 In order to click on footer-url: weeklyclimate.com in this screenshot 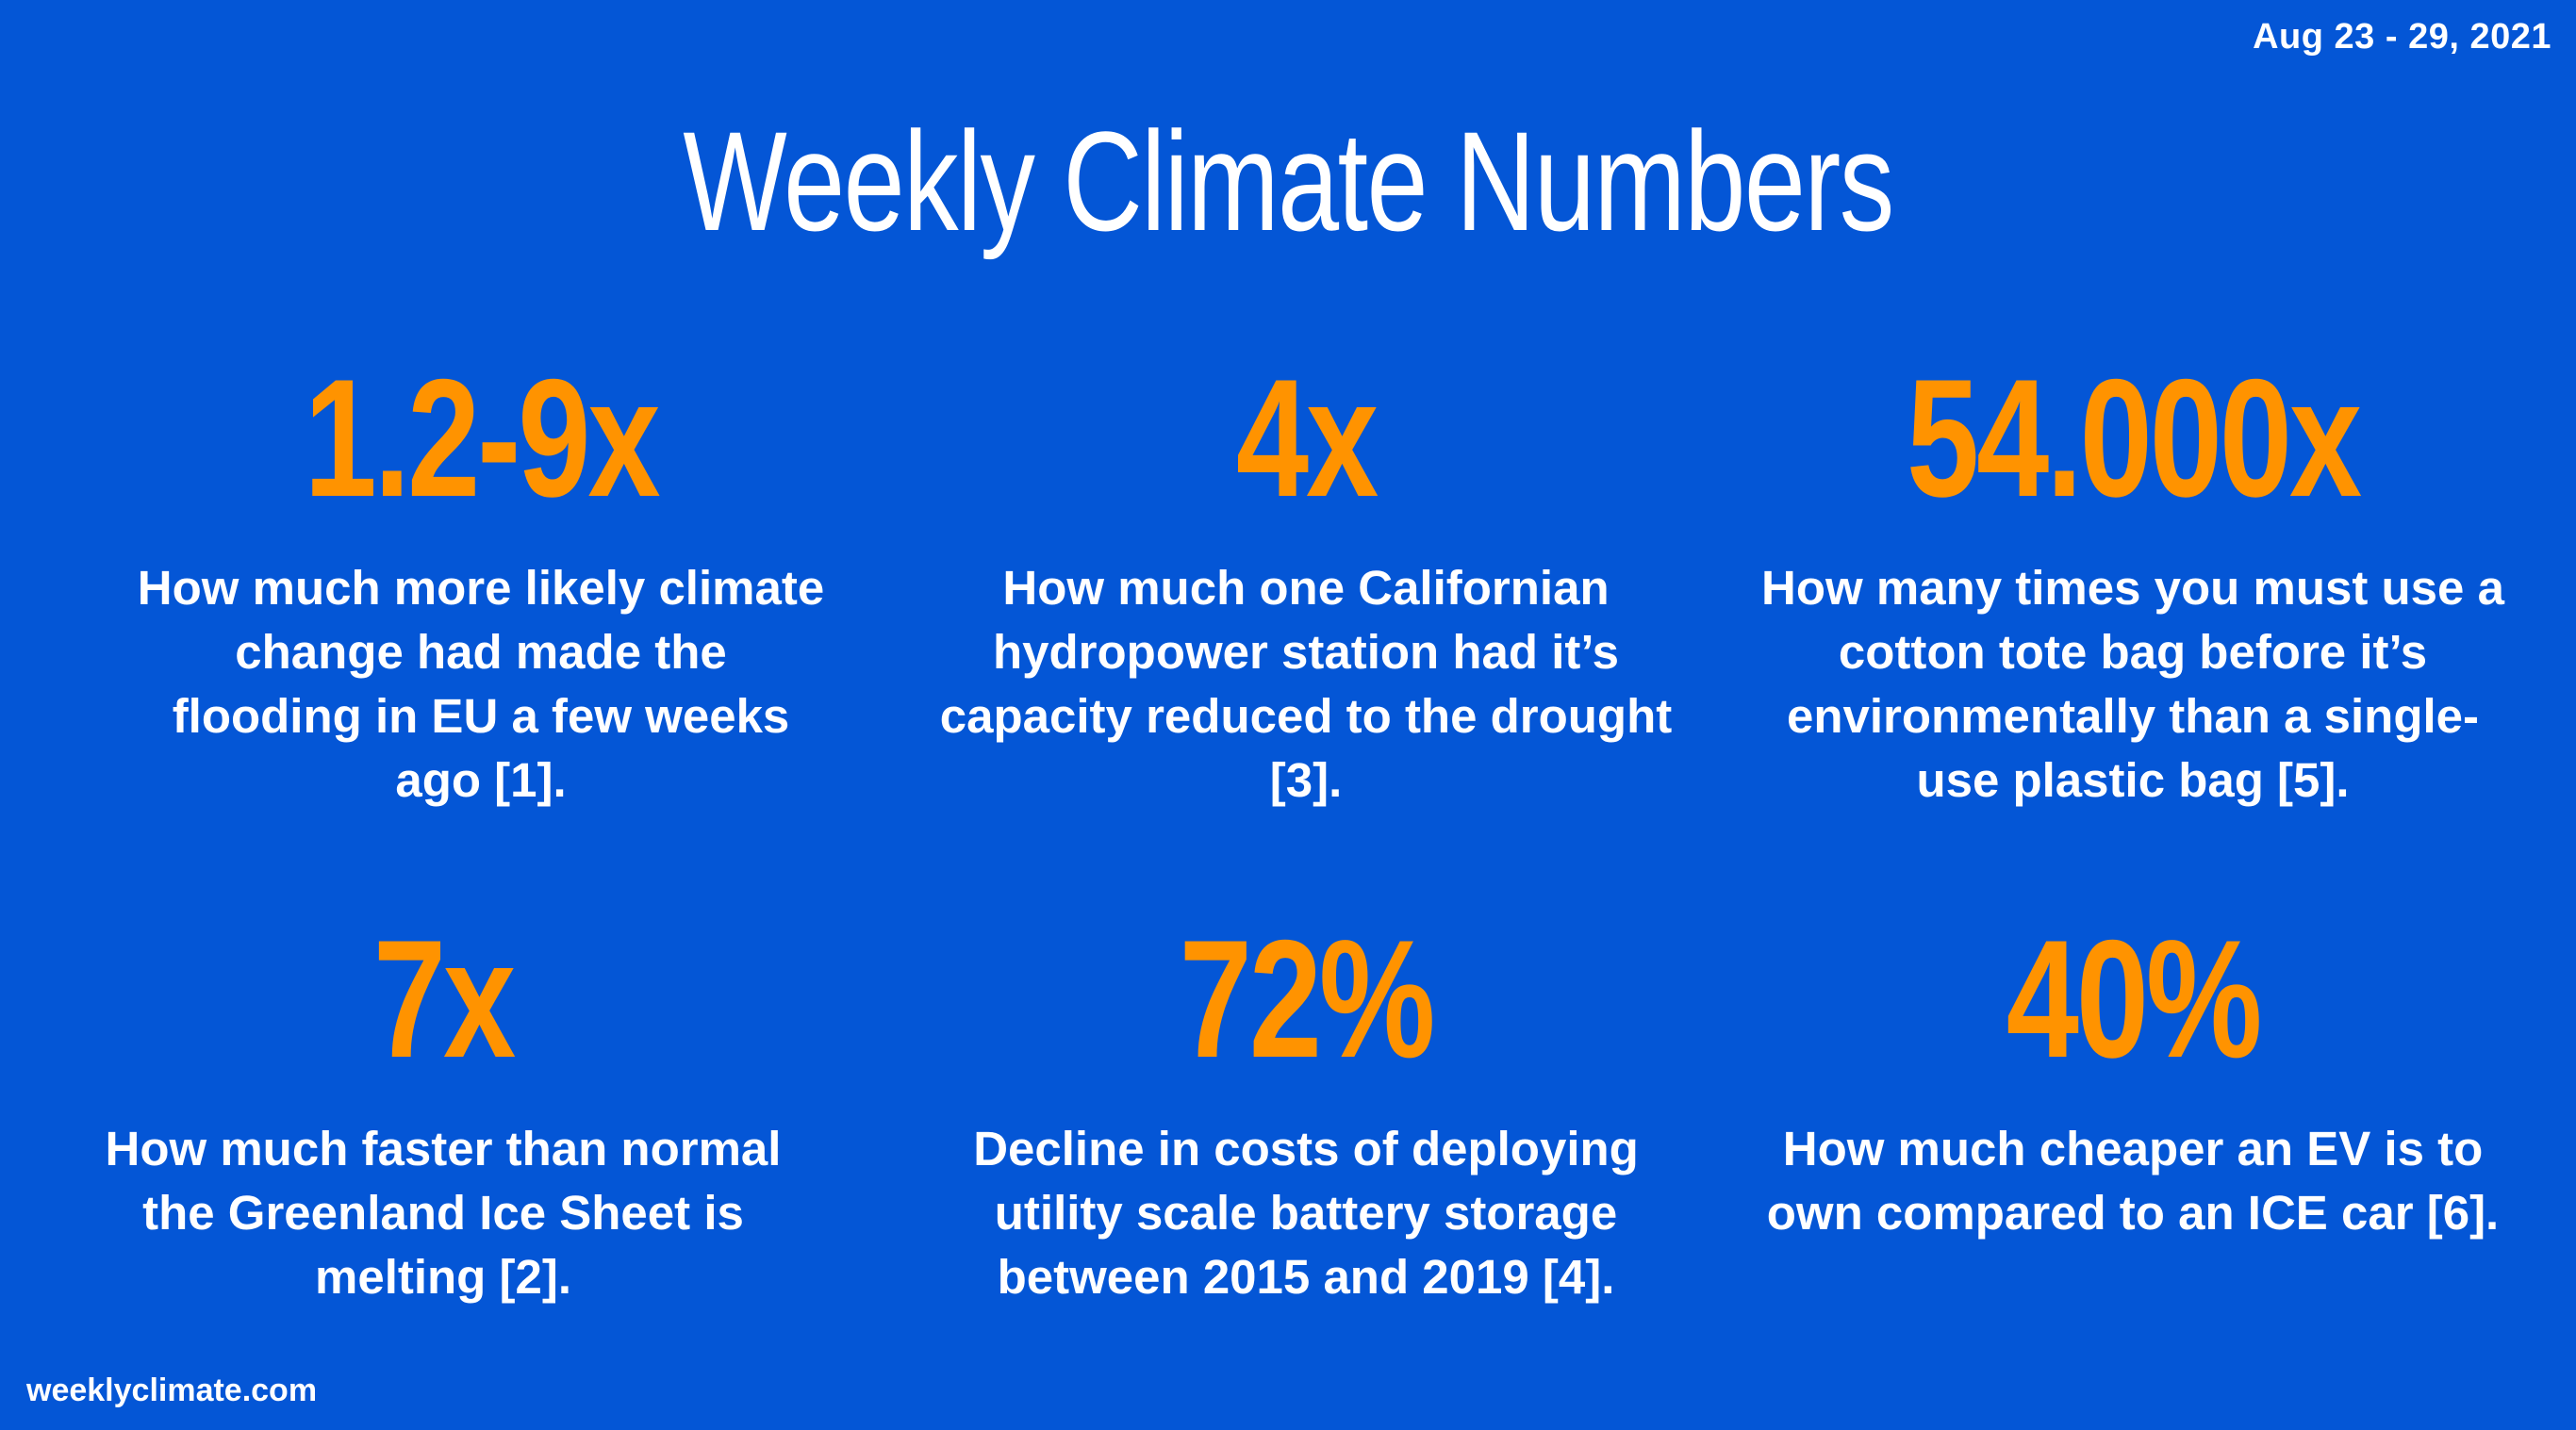, I will do `click(172, 1390)`.